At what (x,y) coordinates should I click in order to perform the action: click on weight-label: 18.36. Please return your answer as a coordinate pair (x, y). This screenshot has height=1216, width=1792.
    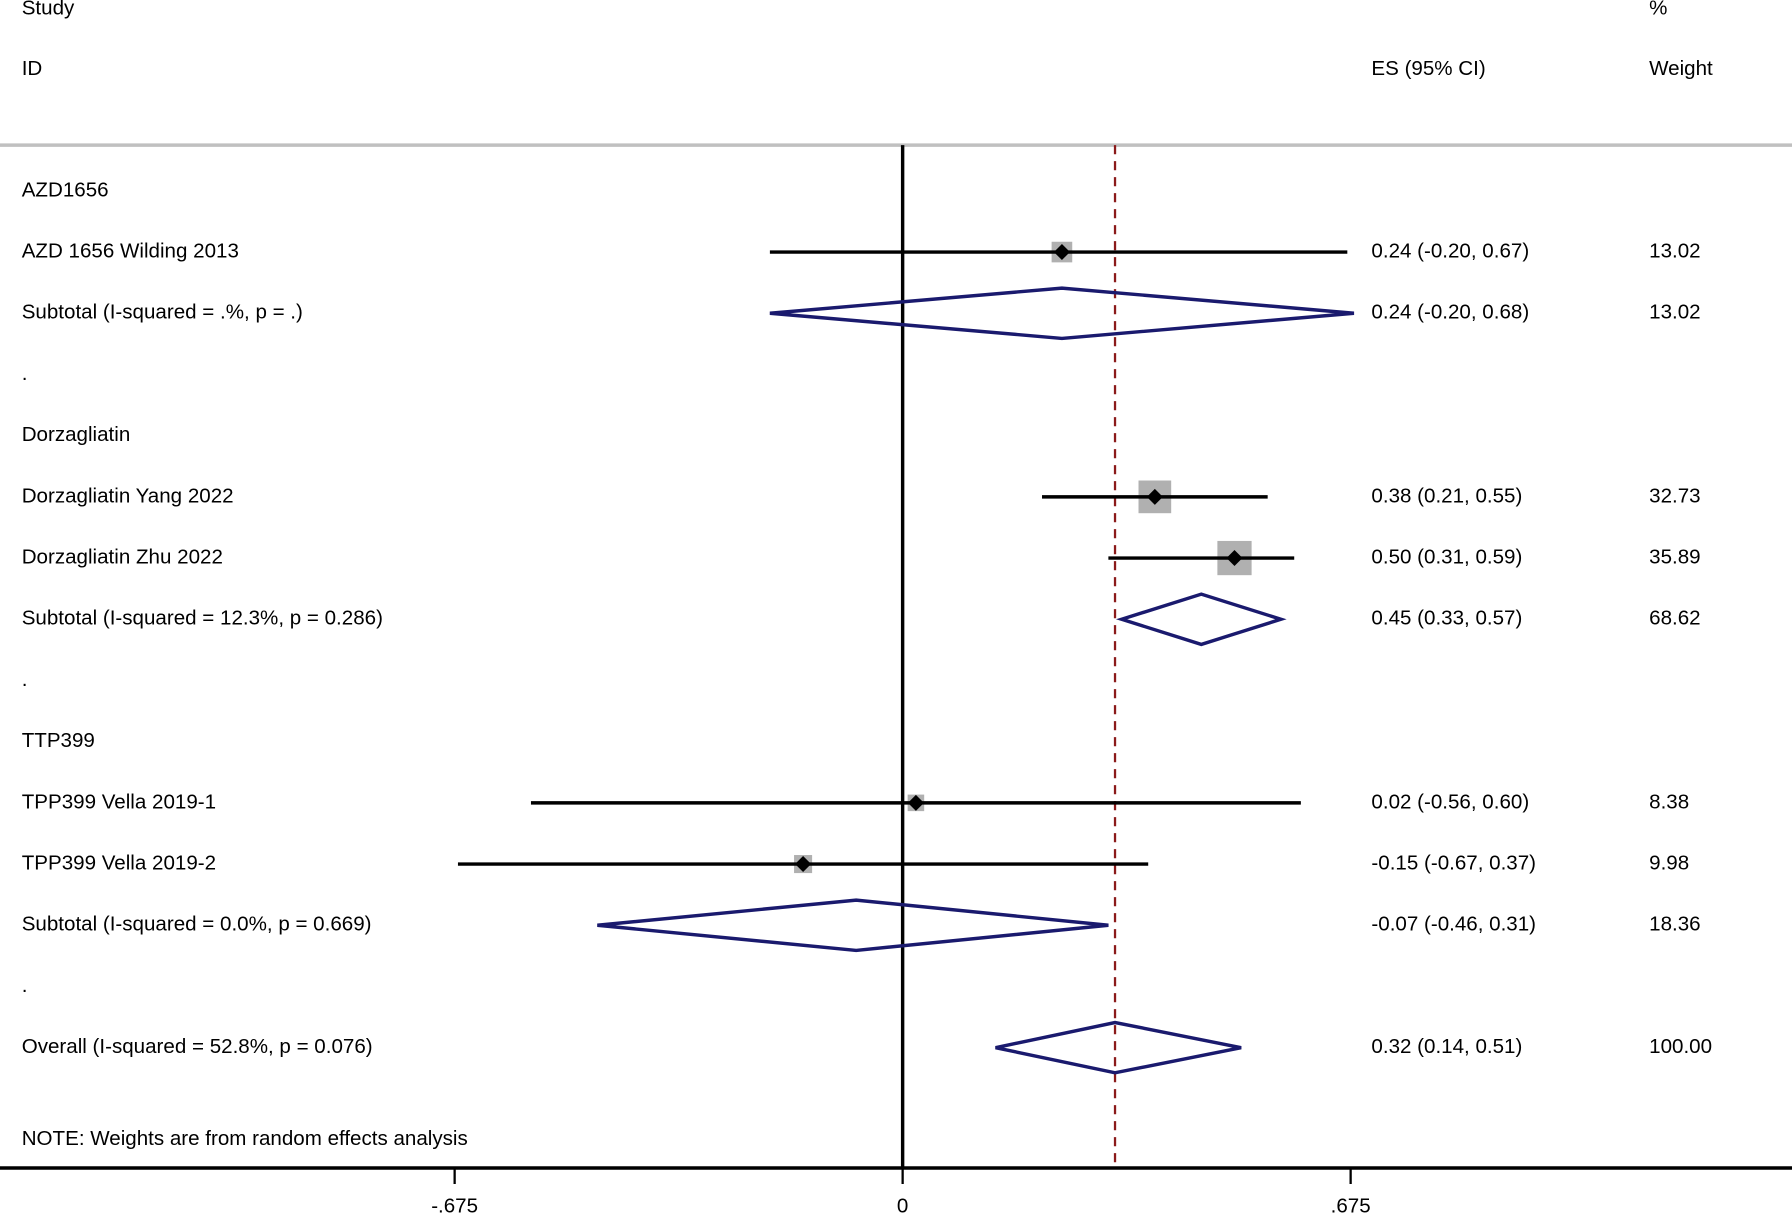
    Looking at the image, I should click on (1674, 924).